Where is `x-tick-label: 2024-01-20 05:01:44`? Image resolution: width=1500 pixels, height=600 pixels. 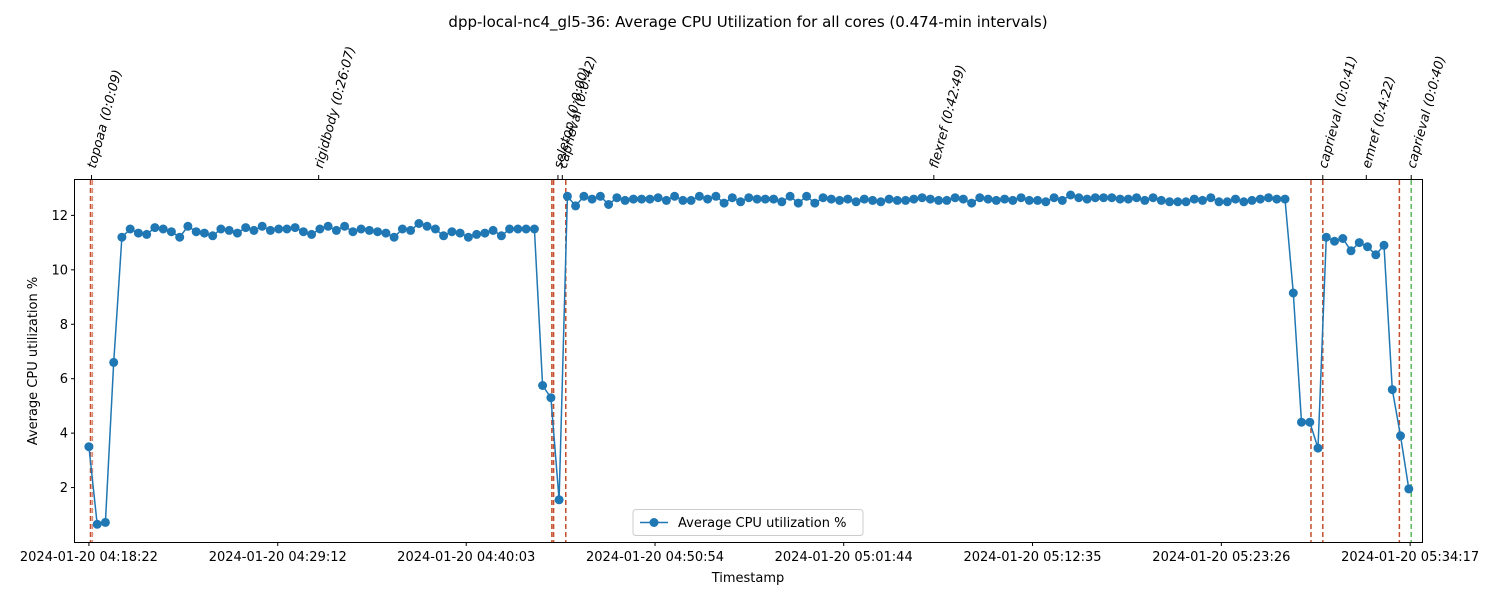
x-tick-label: 2024-01-20 05:01:44 is located at coordinates (844, 557).